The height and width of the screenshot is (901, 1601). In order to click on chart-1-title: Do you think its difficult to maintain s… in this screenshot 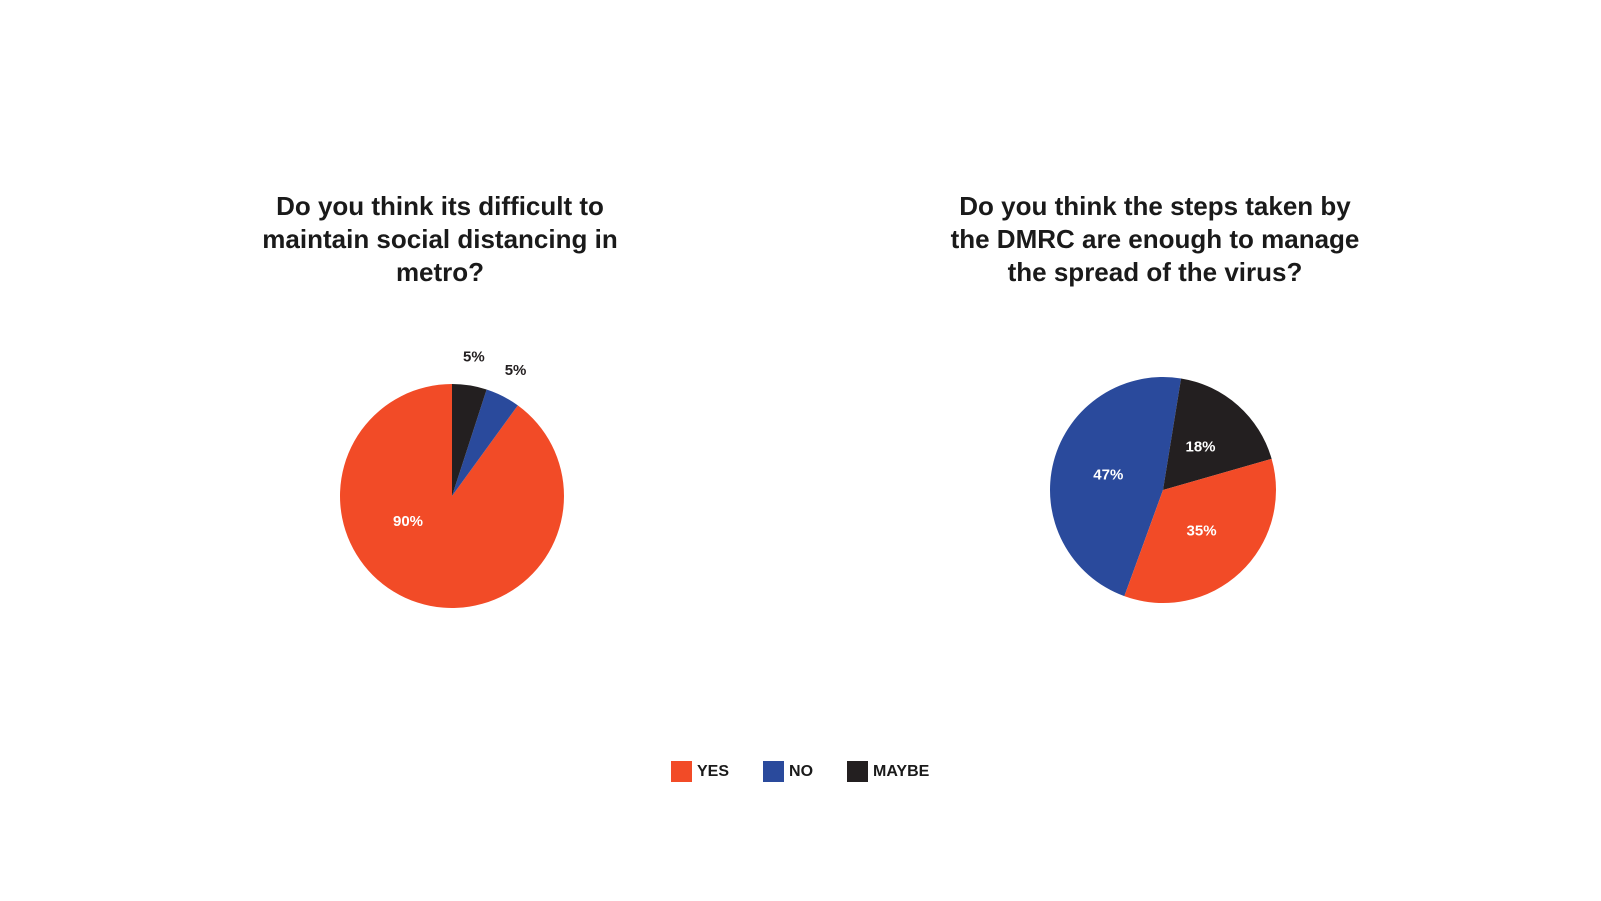, I will do `click(440, 239)`.